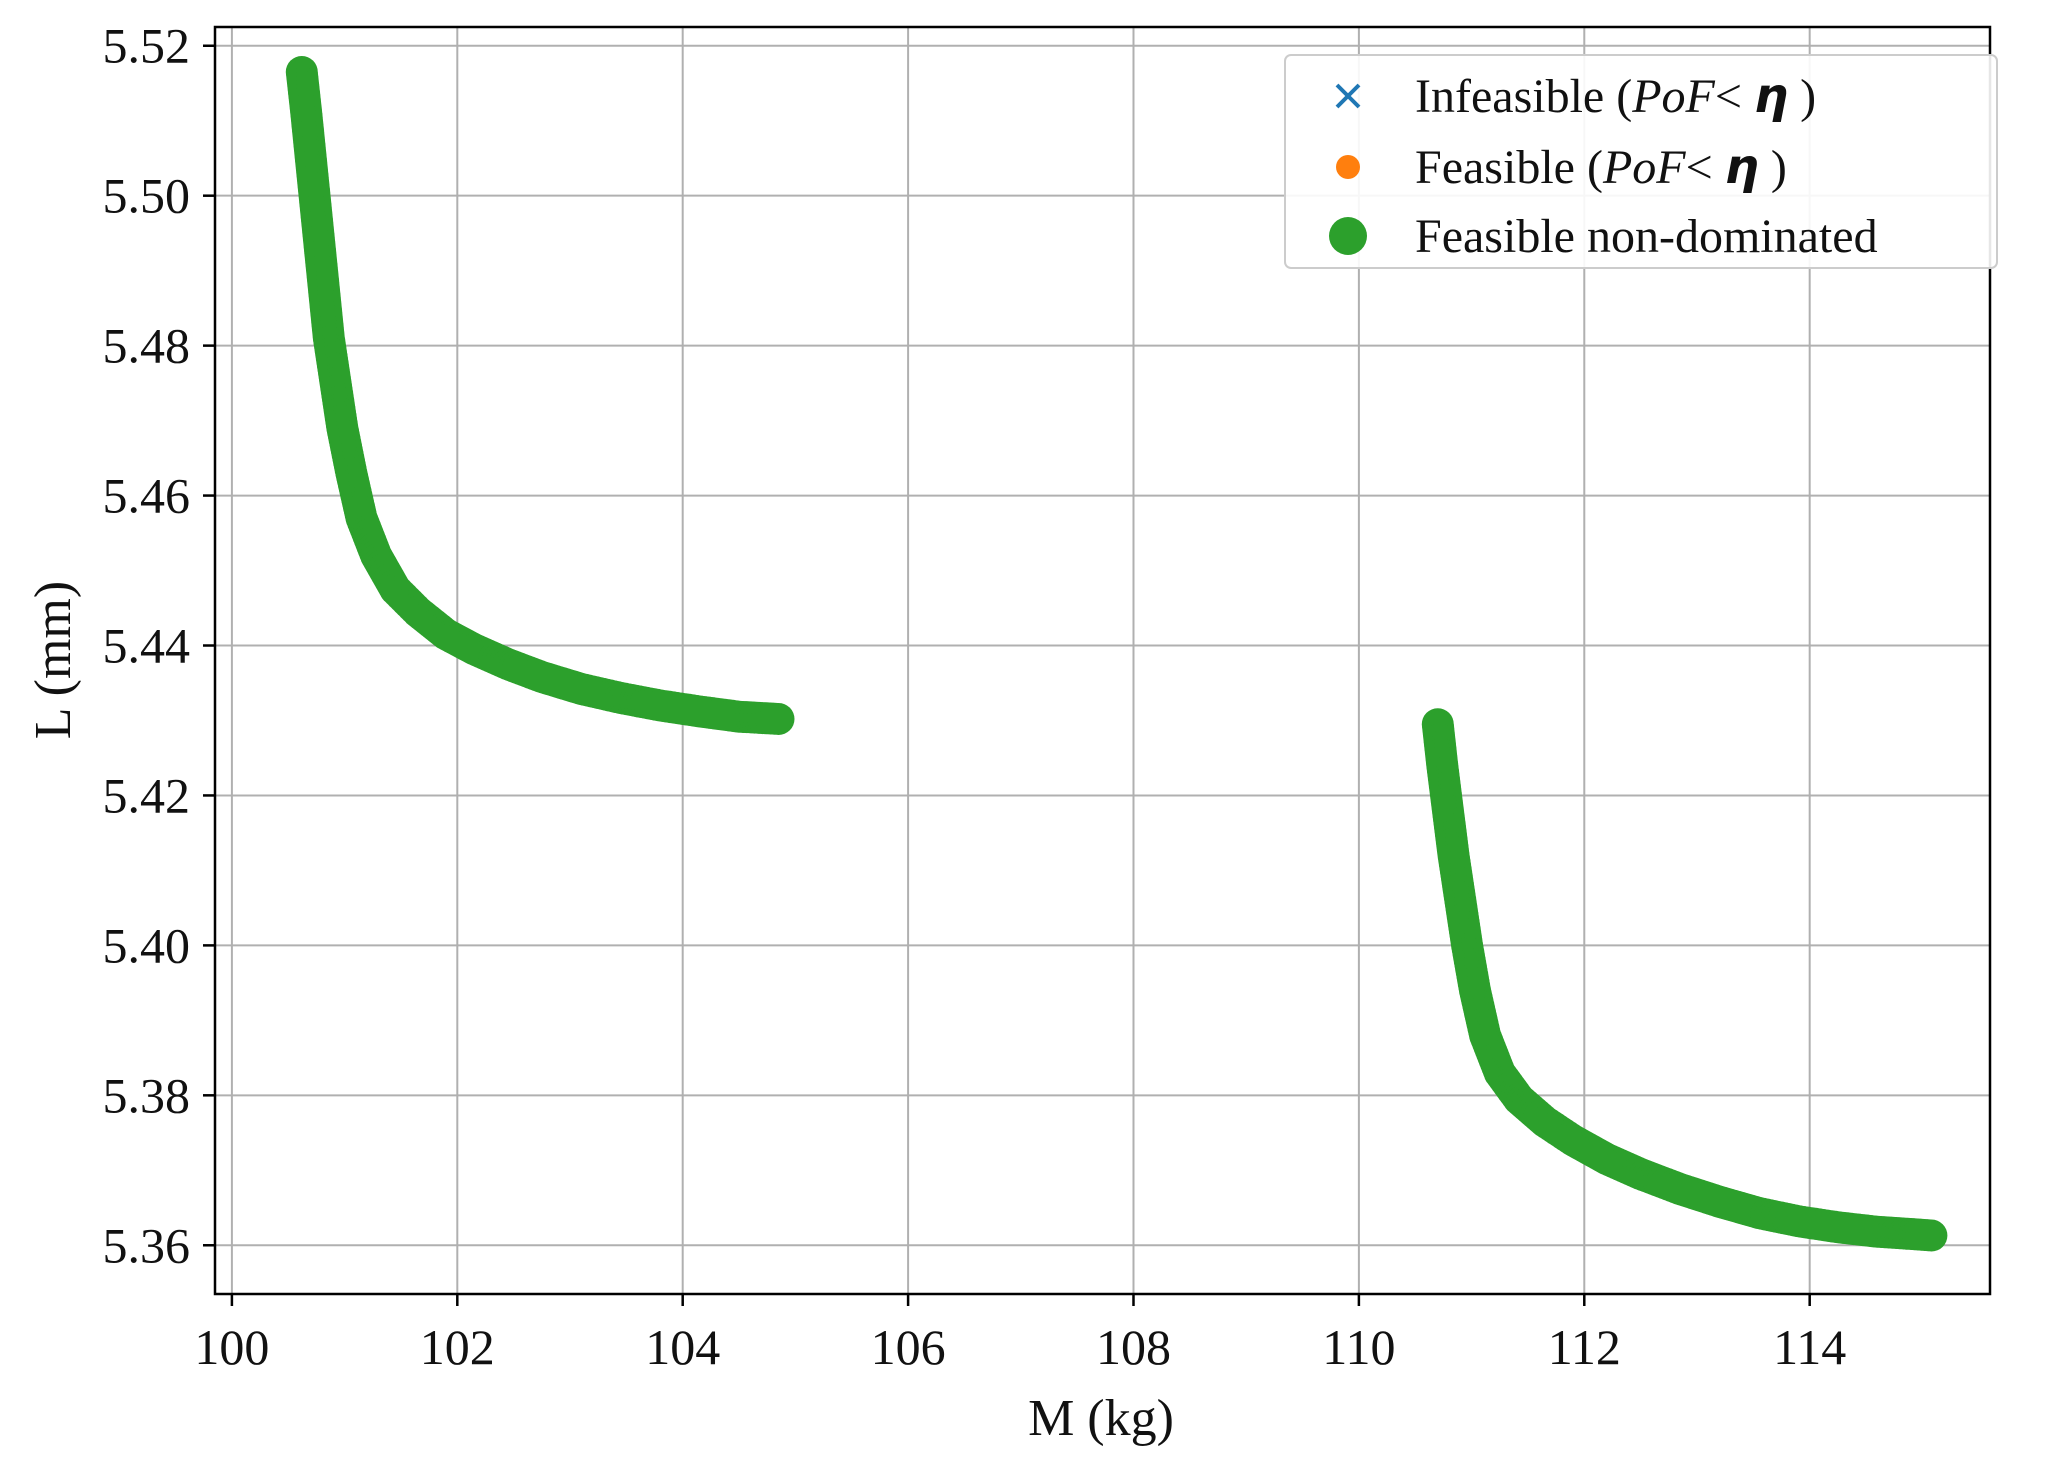  I want to click on x-tick-label: 110, so click(1358, 1347).